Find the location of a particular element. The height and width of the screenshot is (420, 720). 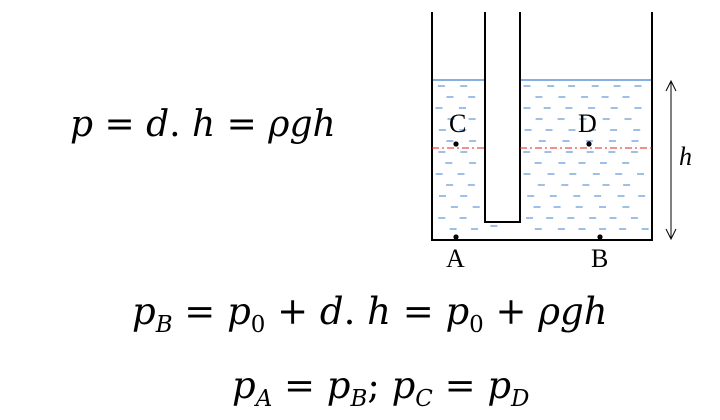

subscript-a: A is located at coordinates (264, 399).